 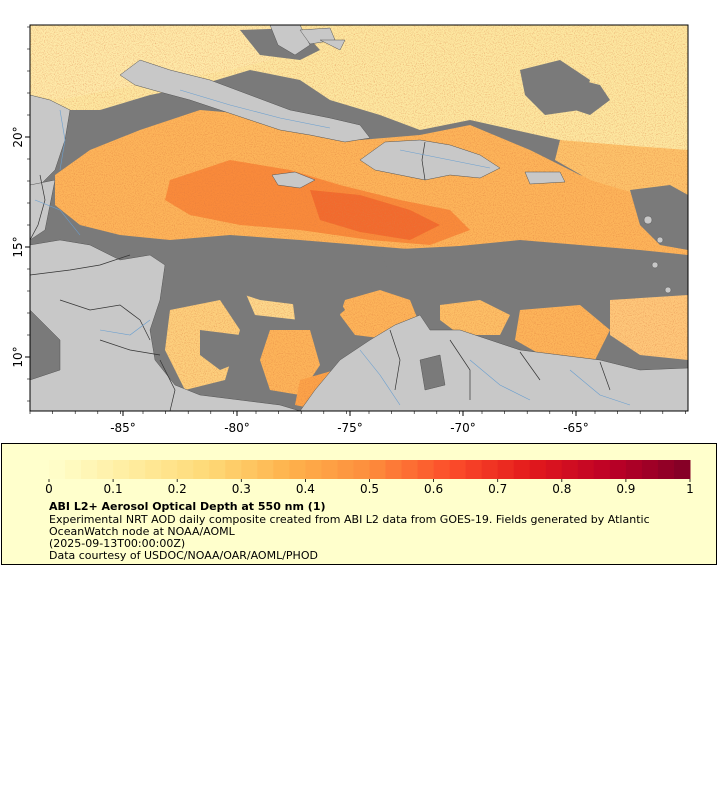 I want to click on land-jamaica, so click(x=293, y=180).